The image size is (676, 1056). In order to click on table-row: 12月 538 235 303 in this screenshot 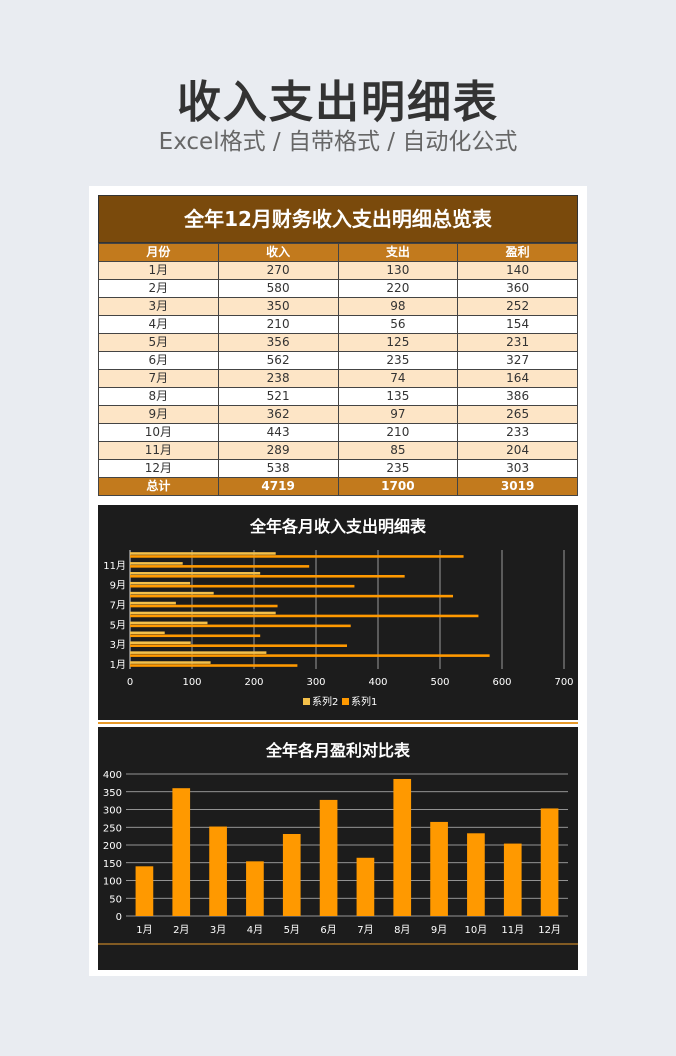, I will do `click(338, 468)`.